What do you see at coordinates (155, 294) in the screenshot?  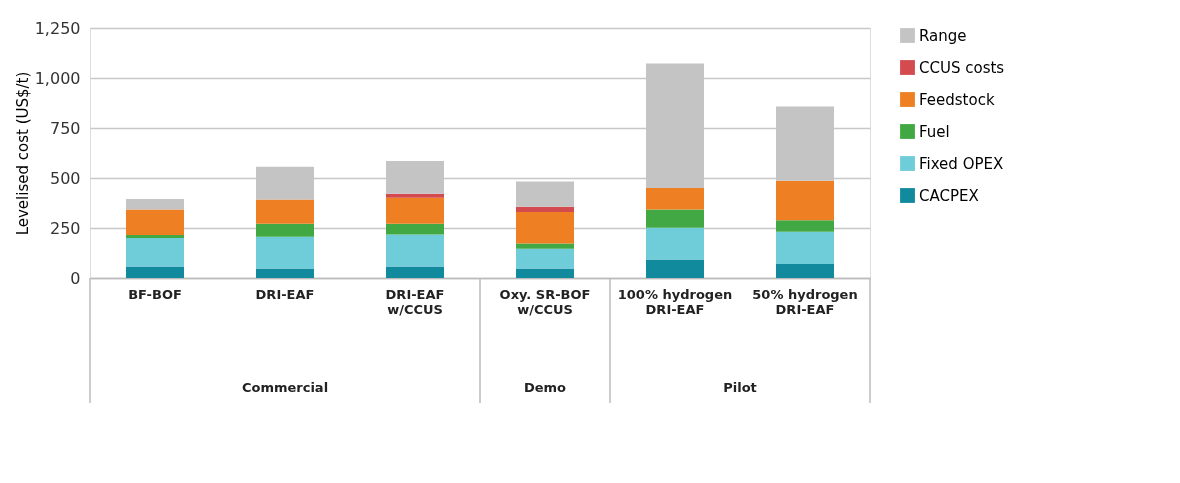 I see `x-tick-label: BF-BOF` at bounding box center [155, 294].